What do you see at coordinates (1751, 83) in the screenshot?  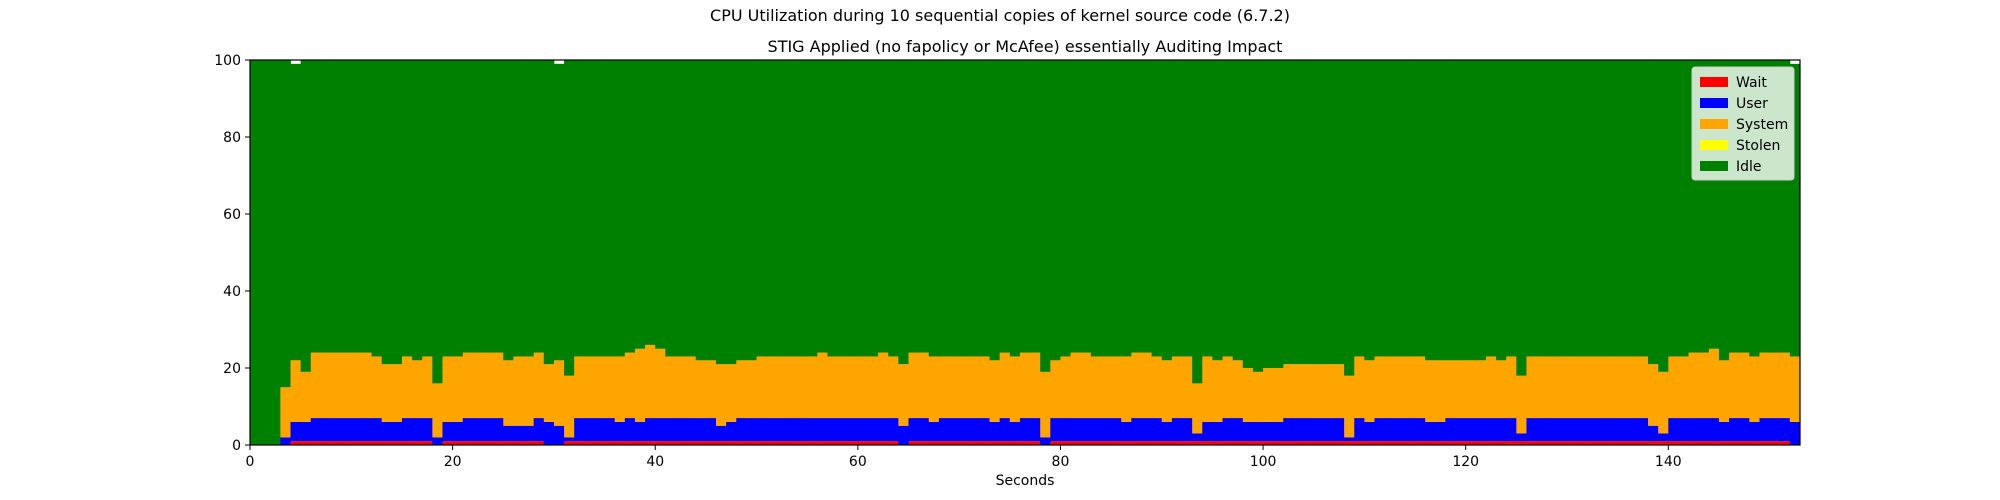 I see `legend-label-wait: Wait` at bounding box center [1751, 83].